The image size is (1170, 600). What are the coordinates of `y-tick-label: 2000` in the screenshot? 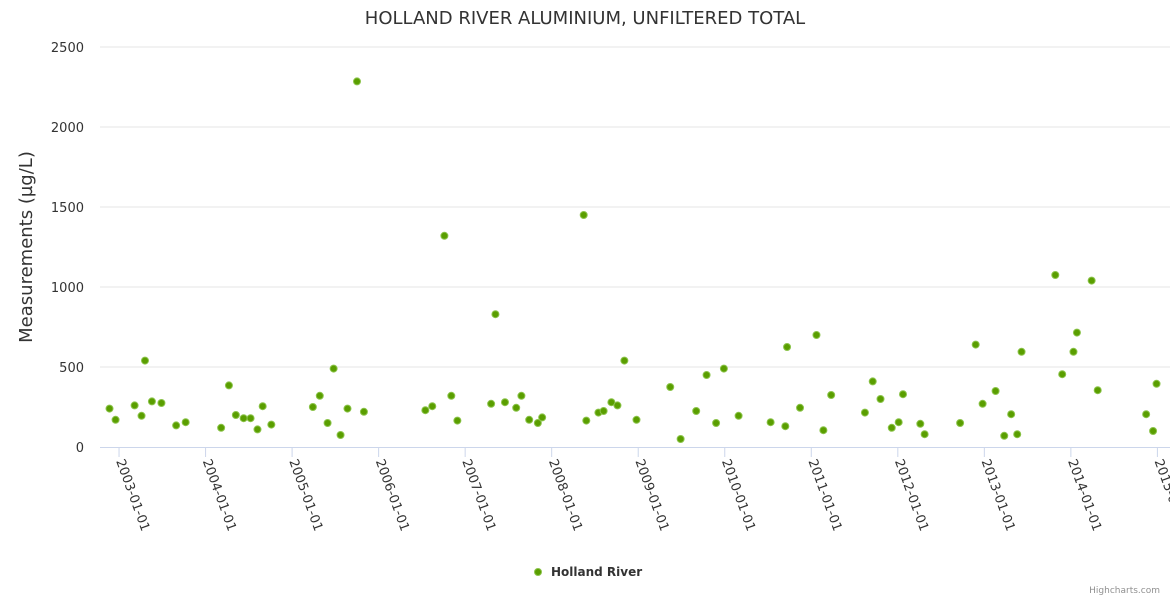 It's located at (67, 128).